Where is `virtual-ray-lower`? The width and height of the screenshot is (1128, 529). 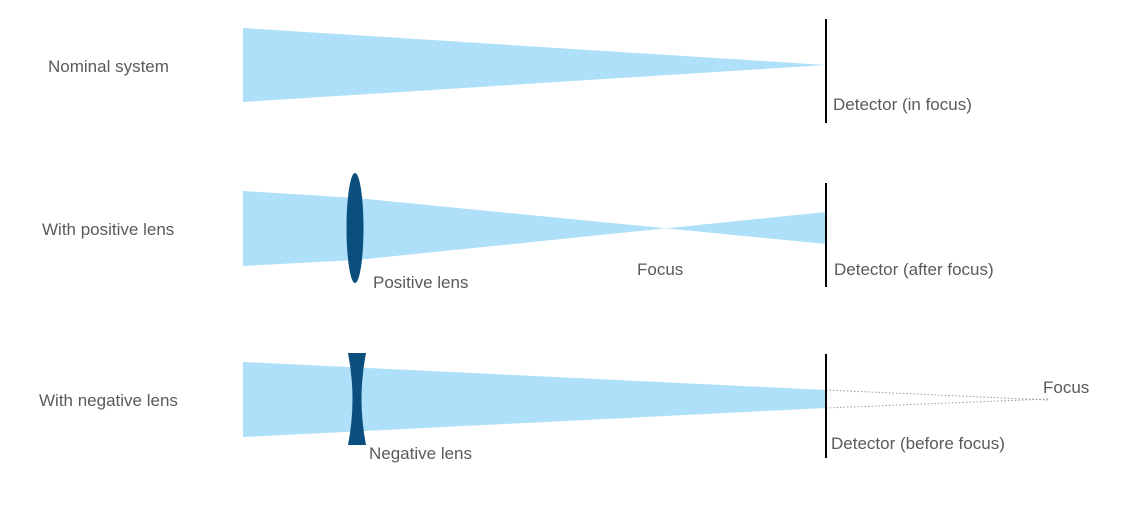 virtual-ray-lower is located at coordinates (937, 403).